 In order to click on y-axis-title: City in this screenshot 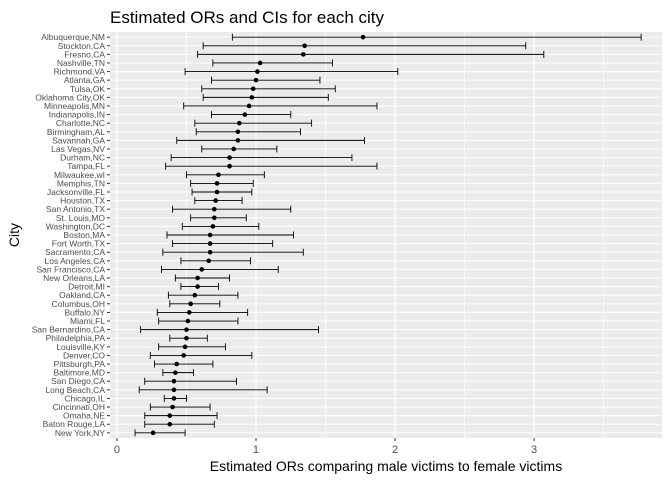, I will do `click(14, 235)`.